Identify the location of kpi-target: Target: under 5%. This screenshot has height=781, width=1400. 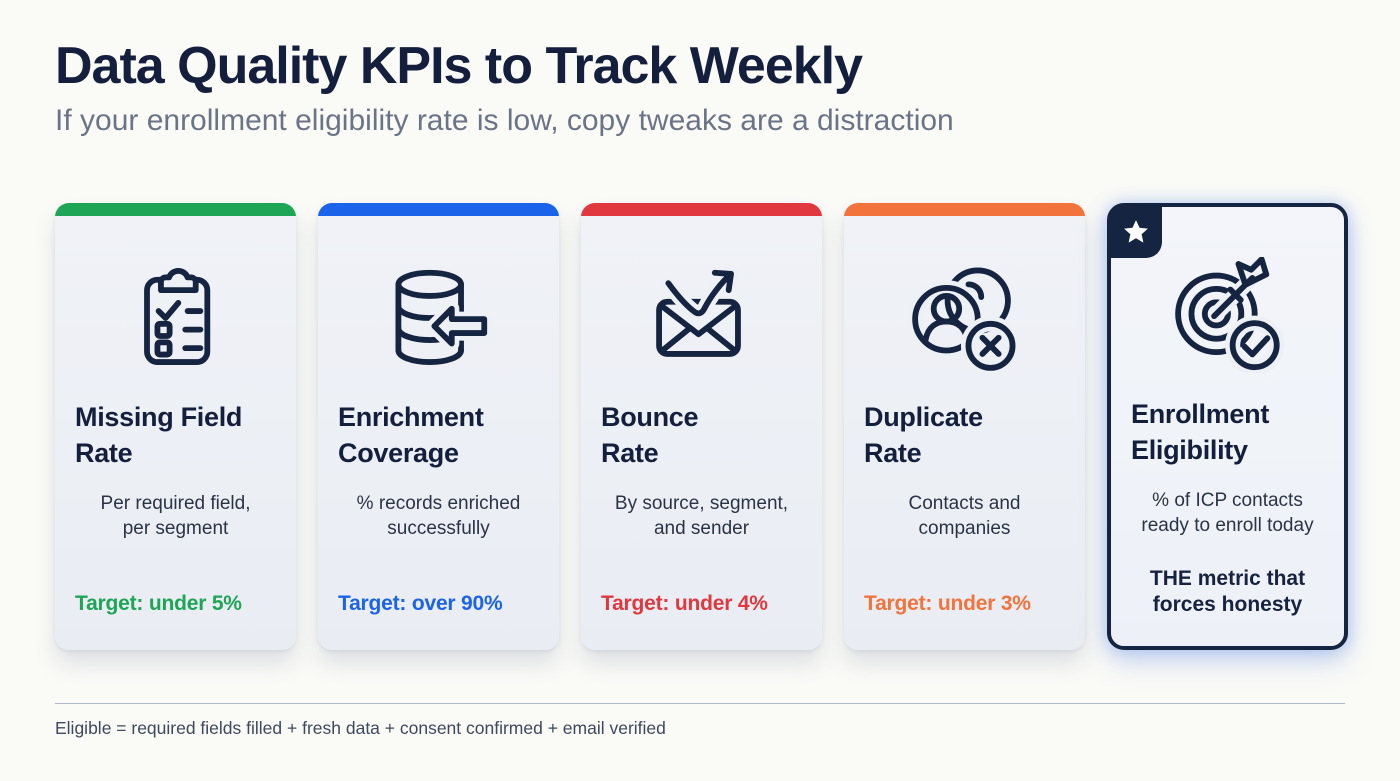
(158, 604).